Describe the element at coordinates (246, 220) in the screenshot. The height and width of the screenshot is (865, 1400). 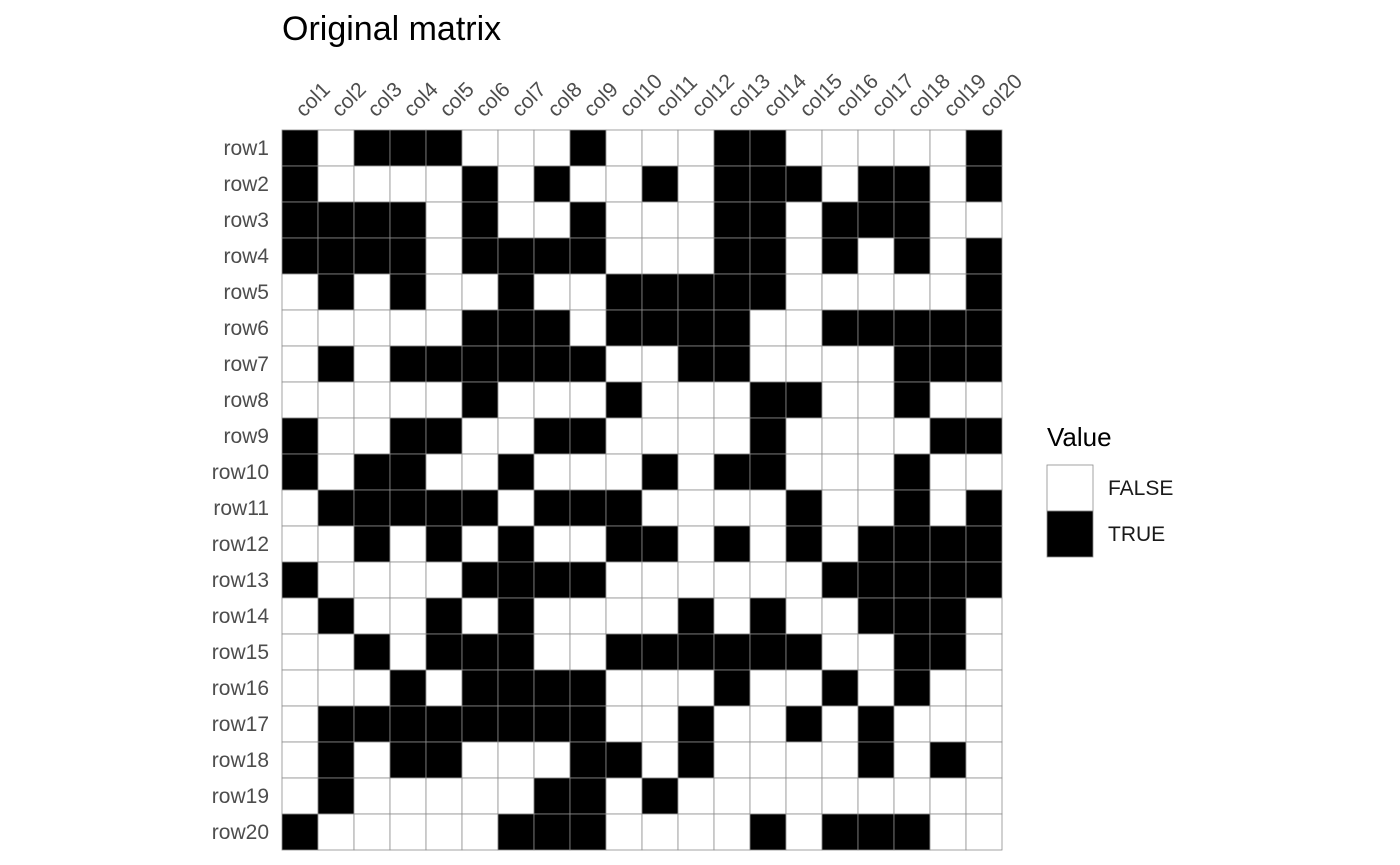
I see `y-tick-label: row3` at that location.